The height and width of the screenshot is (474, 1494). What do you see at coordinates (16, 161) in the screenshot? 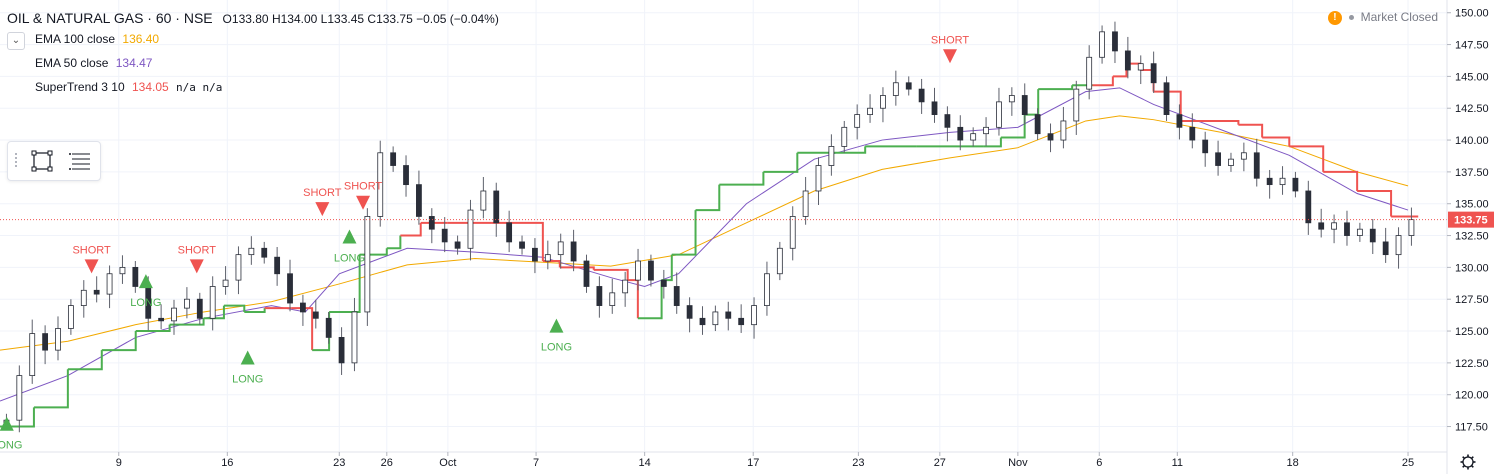
I see `grip-icon` at bounding box center [16, 161].